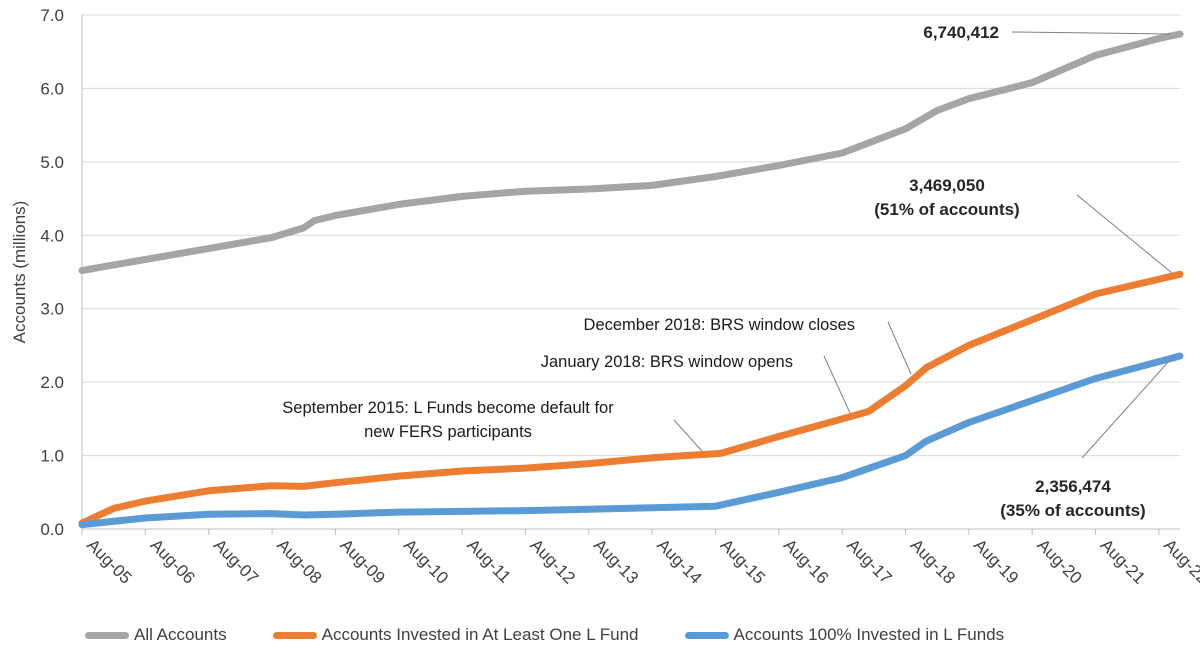  Describe the element at coordinates (480, 634) in the screenshot. I see `legend-label: Accounts Invested in At Least One L Fund` at that location.